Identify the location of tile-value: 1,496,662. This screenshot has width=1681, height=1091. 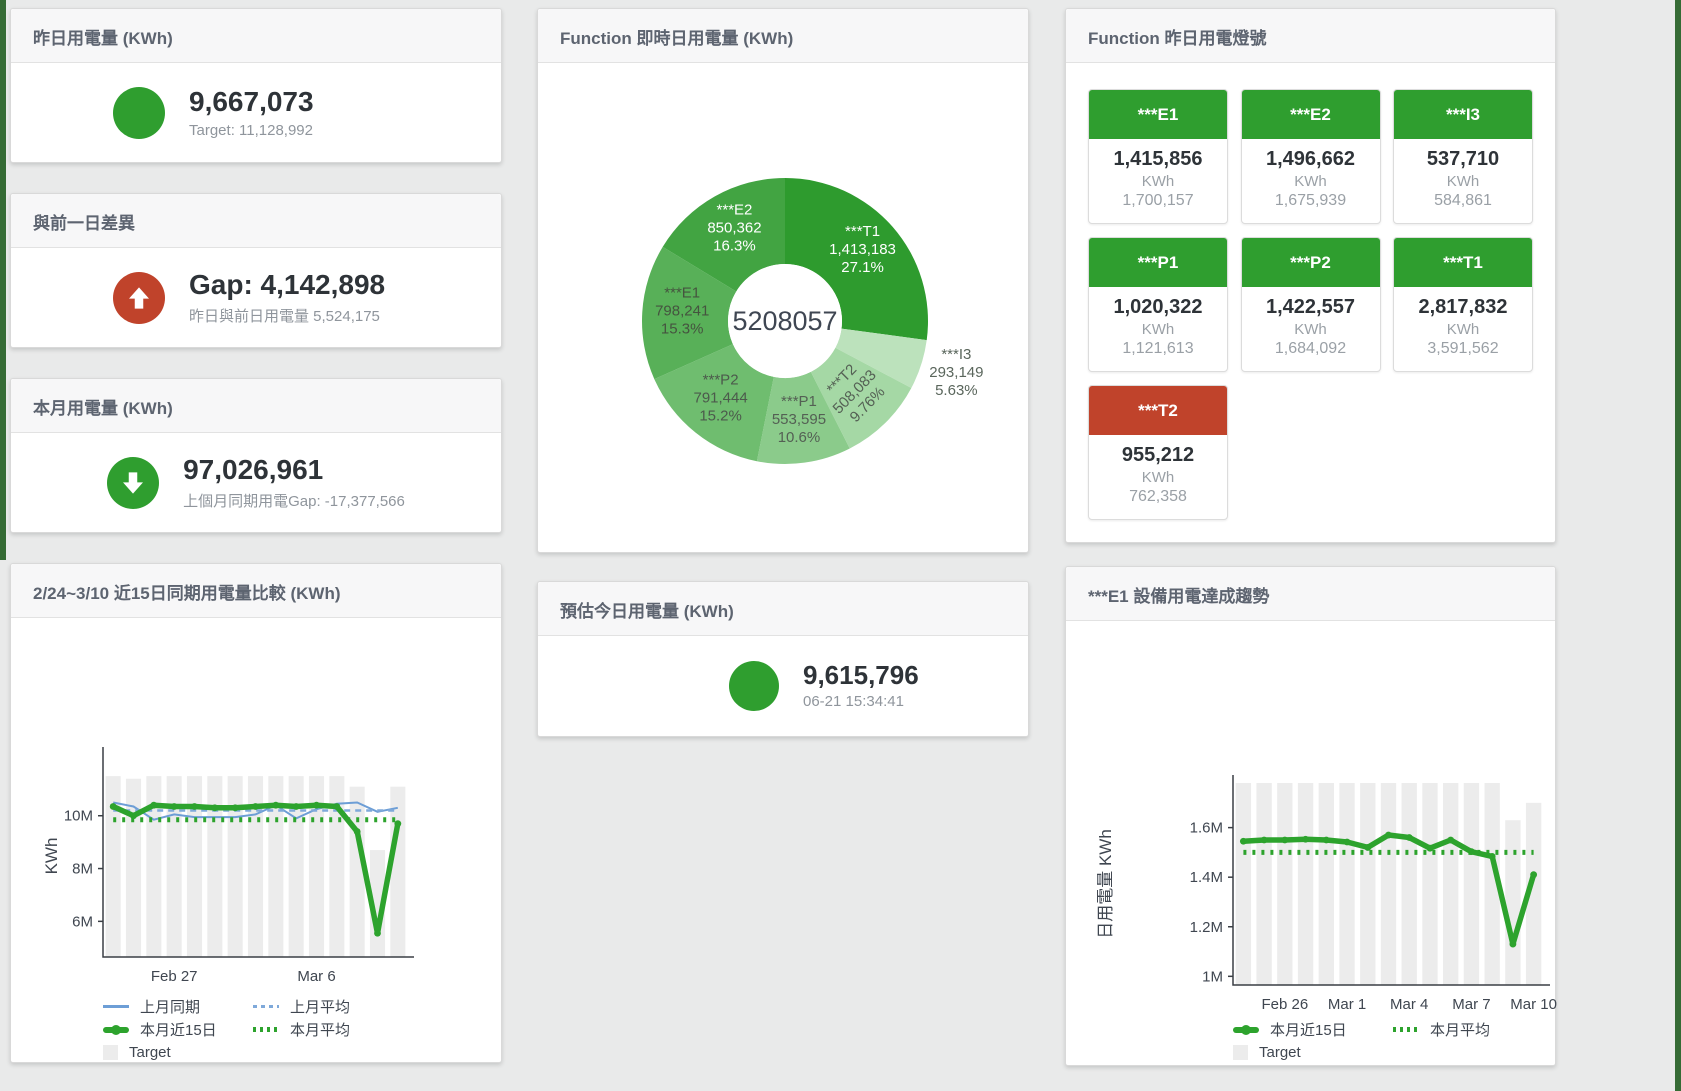
(1310, 159).